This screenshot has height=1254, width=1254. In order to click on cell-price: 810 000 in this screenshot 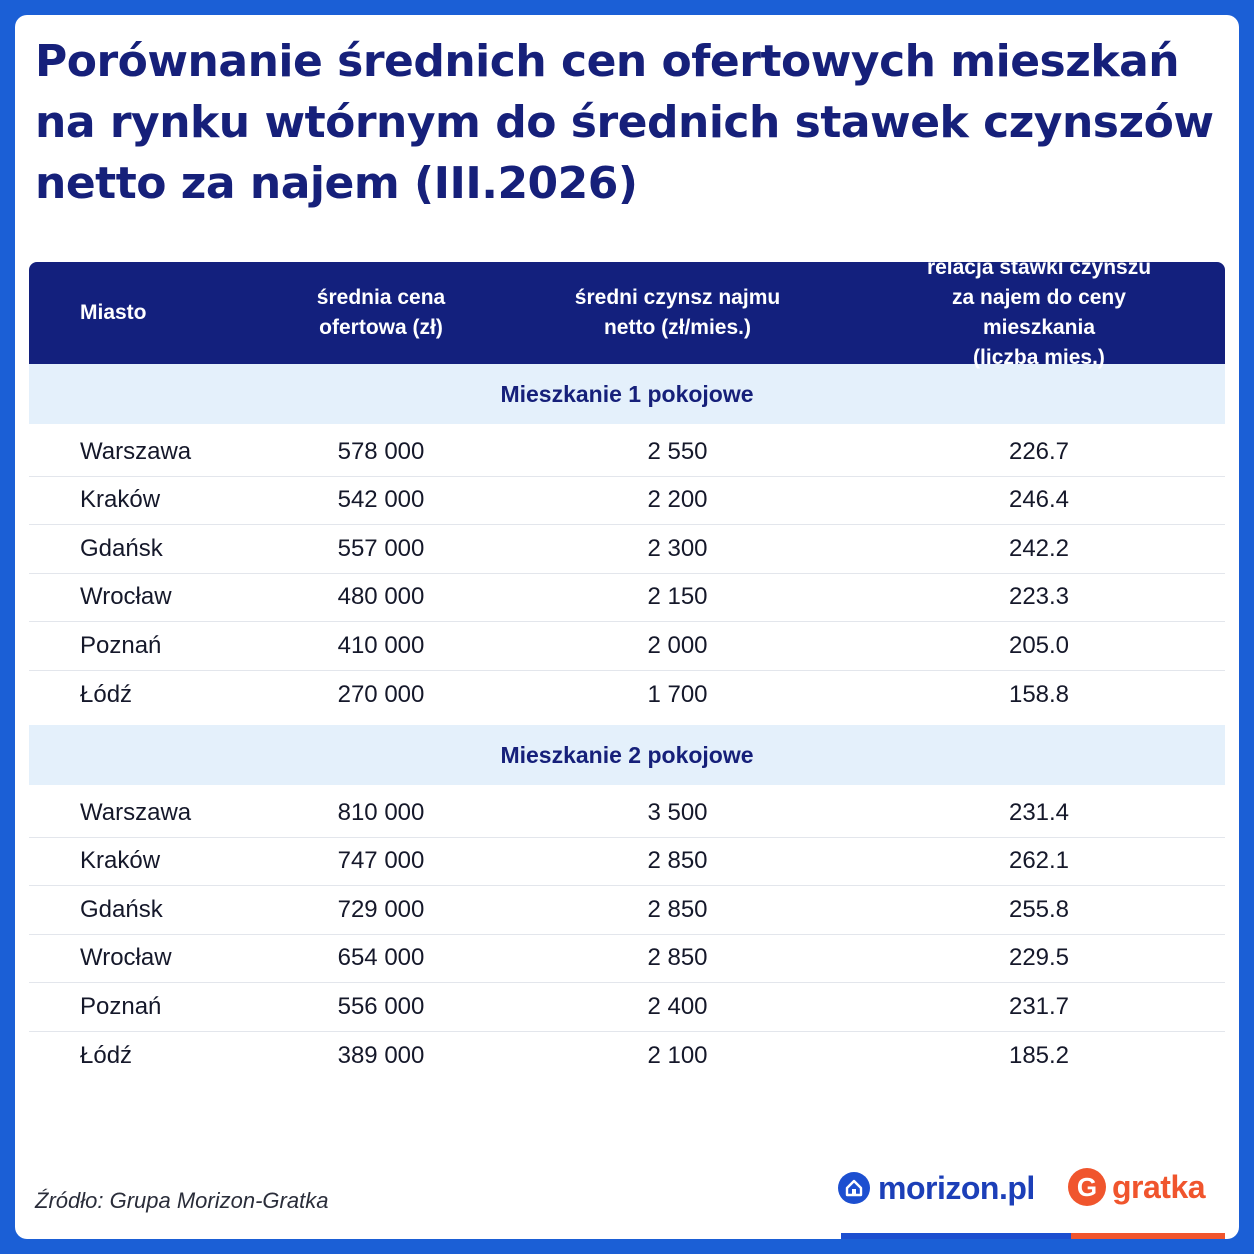, I will do `click(381, 812)`.